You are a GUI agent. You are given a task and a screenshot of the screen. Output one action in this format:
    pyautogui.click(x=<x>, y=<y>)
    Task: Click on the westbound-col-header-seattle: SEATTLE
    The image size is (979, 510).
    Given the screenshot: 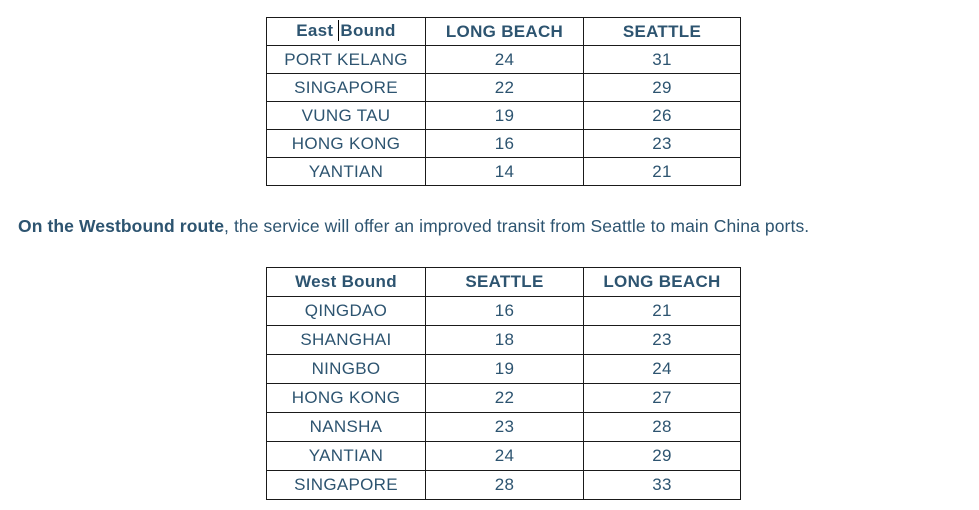 What is the action you would take?
    pyautogui.click(x=504, y=282)
    